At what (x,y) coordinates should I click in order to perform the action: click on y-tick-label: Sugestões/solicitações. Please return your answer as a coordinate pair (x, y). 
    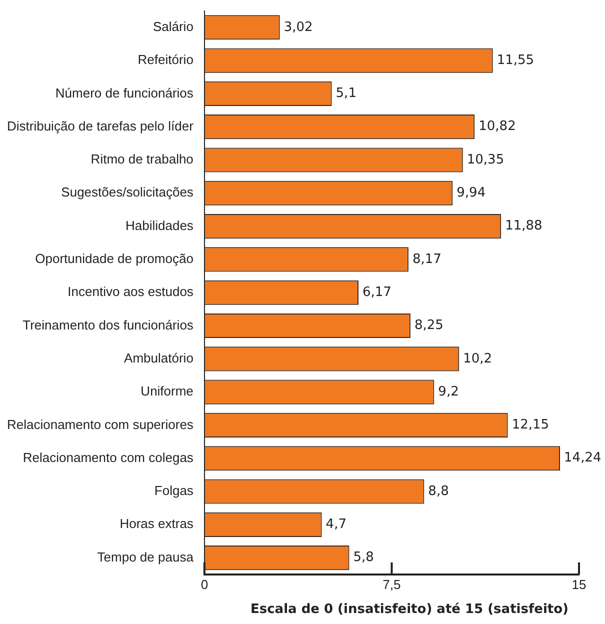
    Looking at the image, I should click on (127, 192).